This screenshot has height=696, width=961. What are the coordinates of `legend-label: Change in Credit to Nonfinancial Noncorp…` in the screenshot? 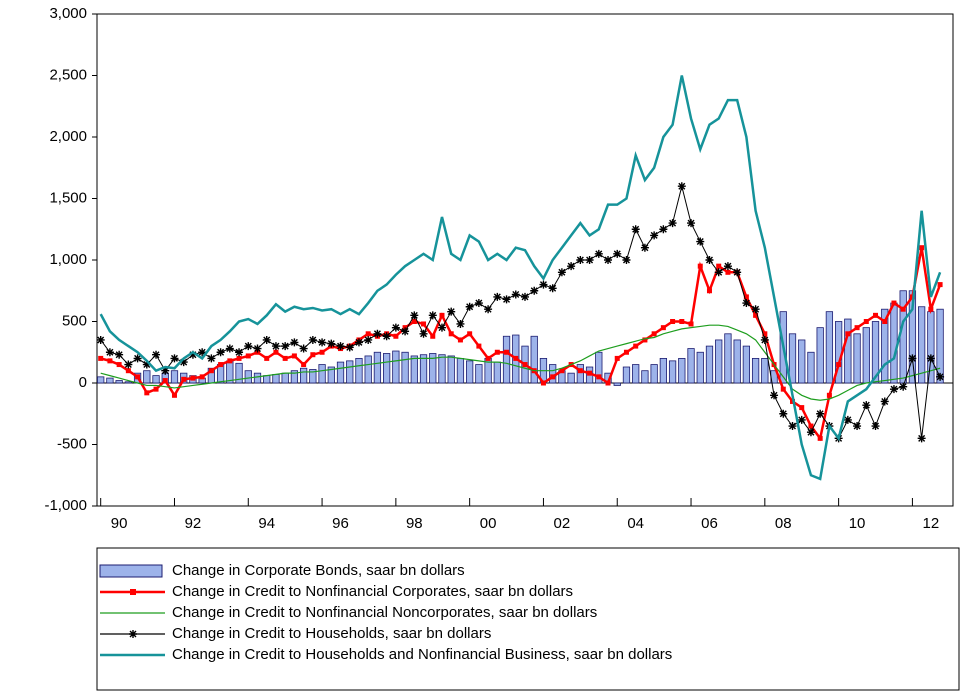 It's located at (384, 612).